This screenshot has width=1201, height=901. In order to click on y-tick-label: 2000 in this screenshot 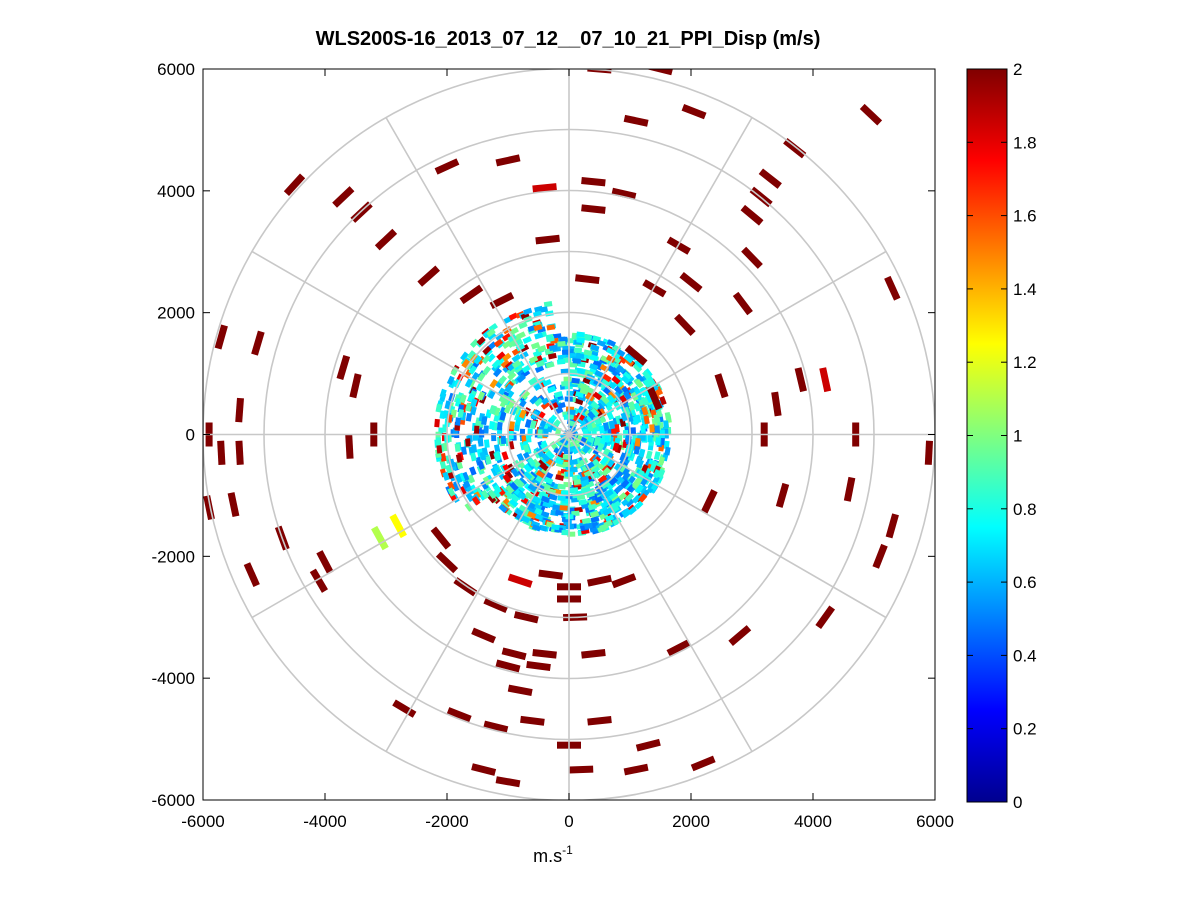, I will do `click(176, 313)`.